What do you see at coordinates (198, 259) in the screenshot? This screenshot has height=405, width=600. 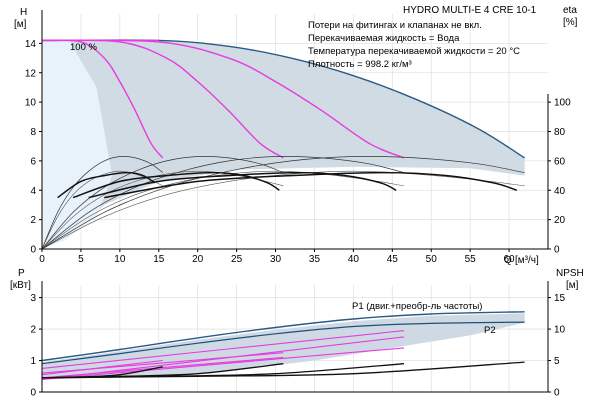 I see `q-tick-label: 20` at bounding box center [198, 259].